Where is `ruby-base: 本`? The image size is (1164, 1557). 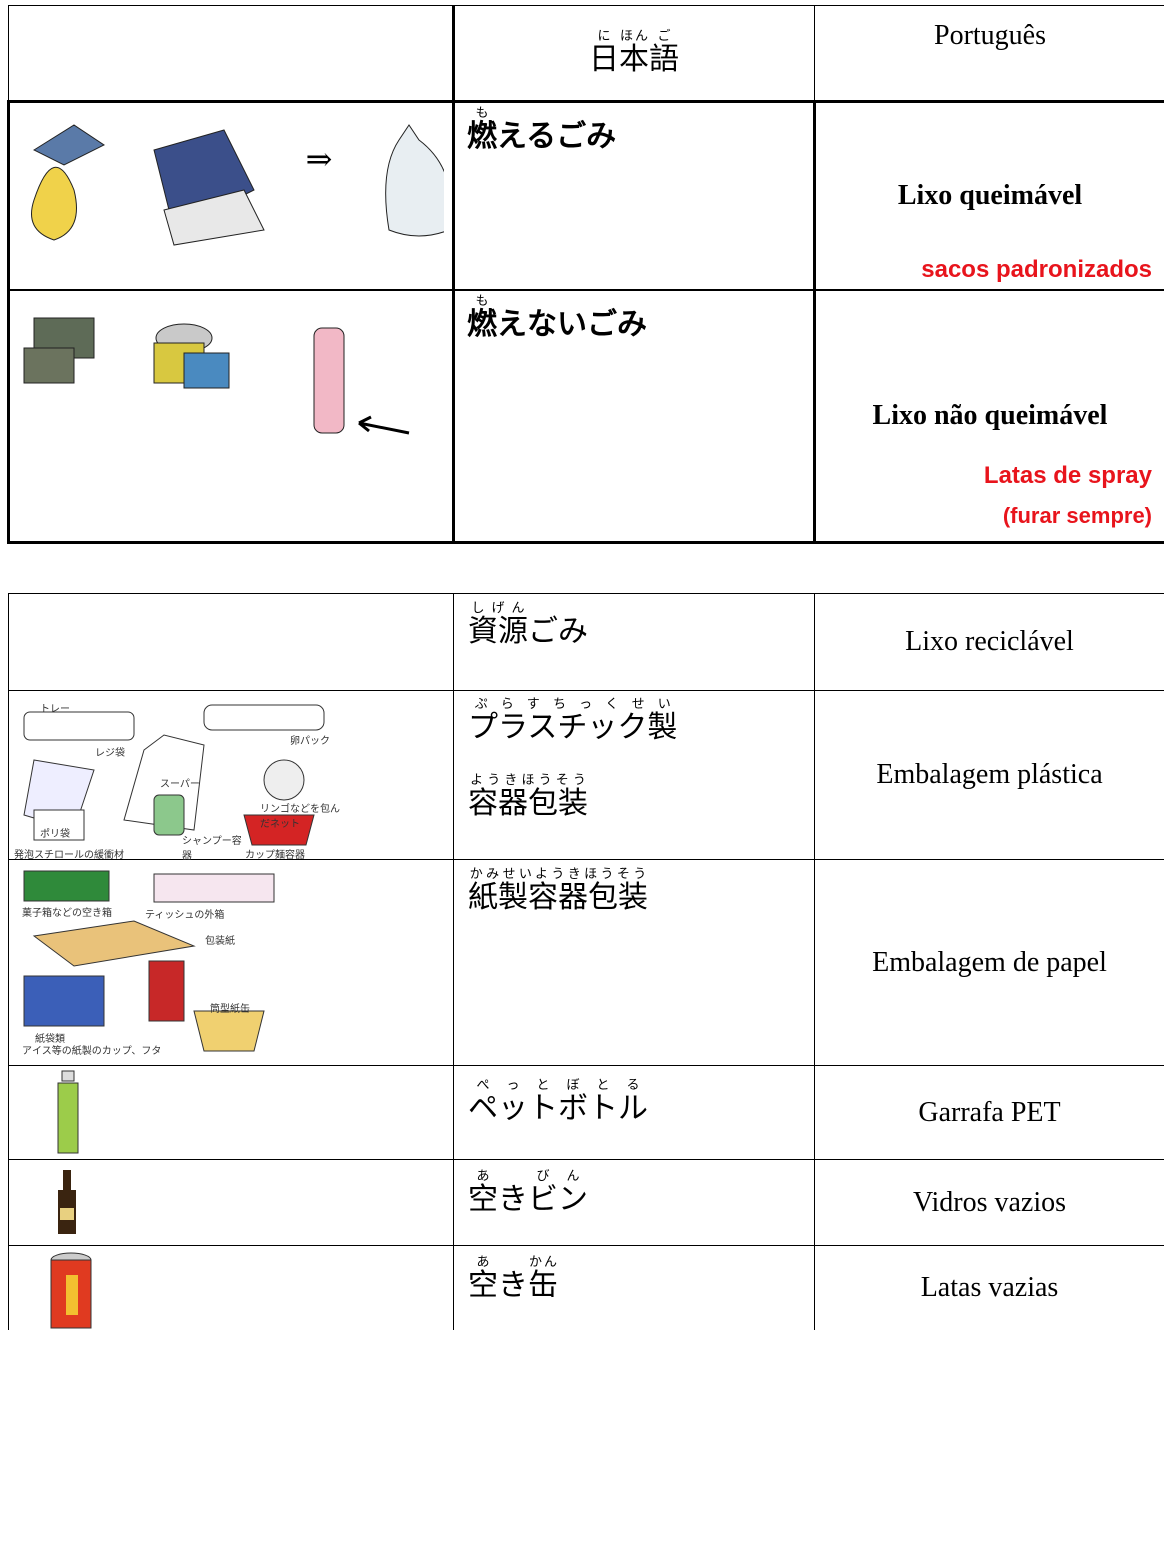
ruby-base: 本 is located at coordinates (634, 59).